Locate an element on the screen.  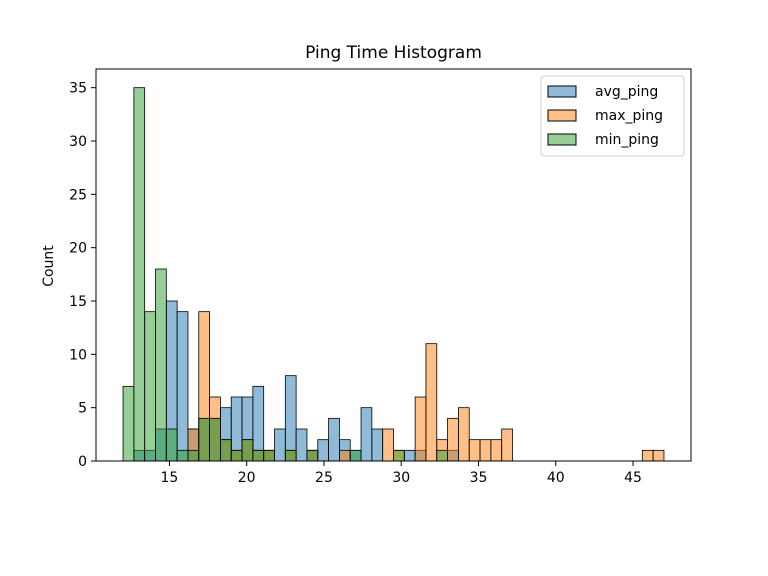
y-axis-label: Count is located at coordinates (49, 266).